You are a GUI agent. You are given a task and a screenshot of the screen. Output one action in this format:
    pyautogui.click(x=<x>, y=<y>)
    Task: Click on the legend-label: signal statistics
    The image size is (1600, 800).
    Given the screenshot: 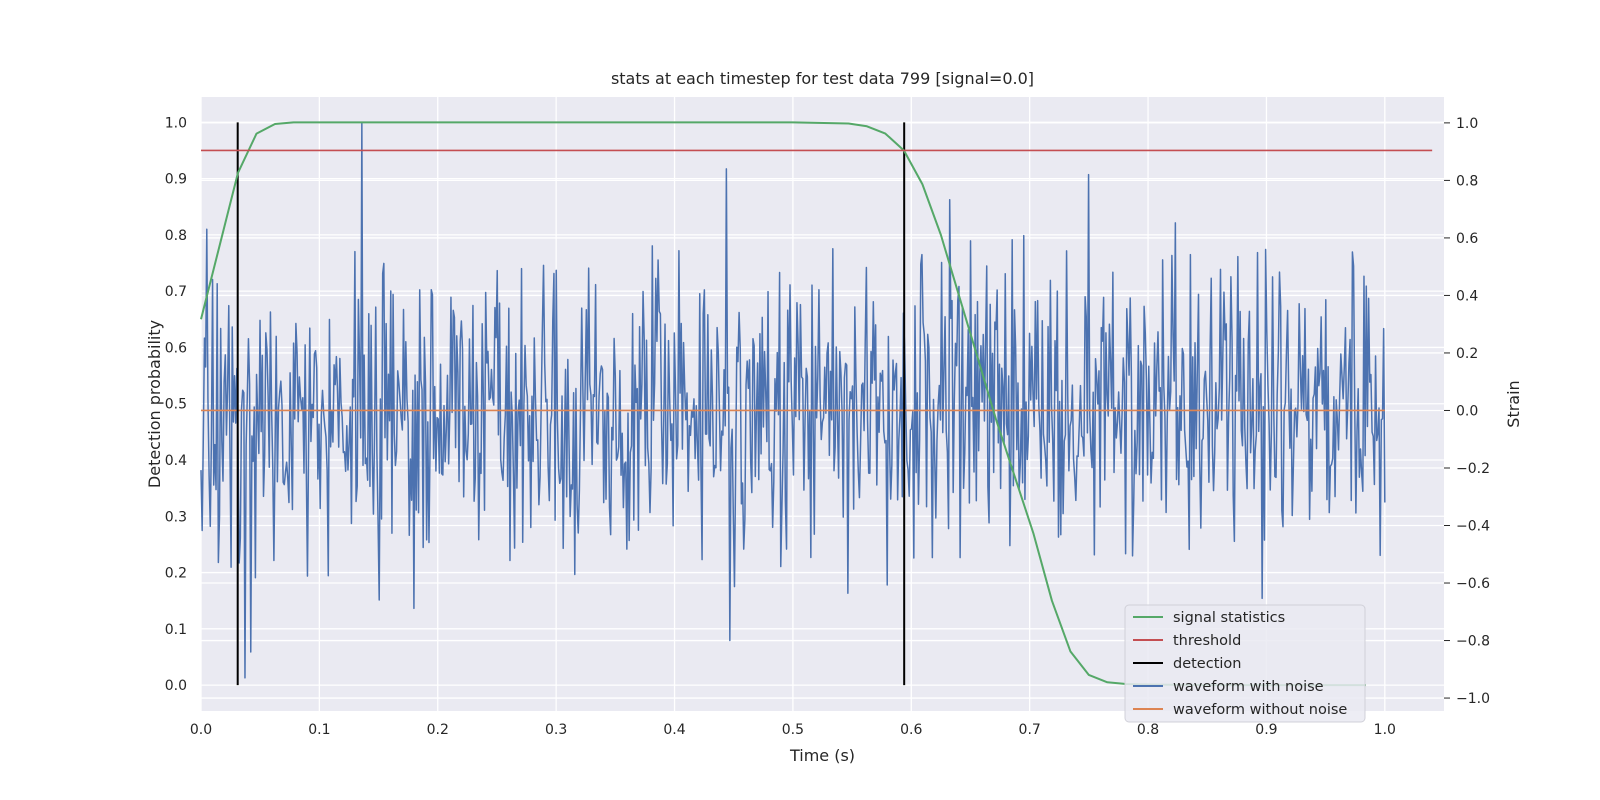 What is the action you would take?
    pyautogui.click(x=1229, y=618)
    